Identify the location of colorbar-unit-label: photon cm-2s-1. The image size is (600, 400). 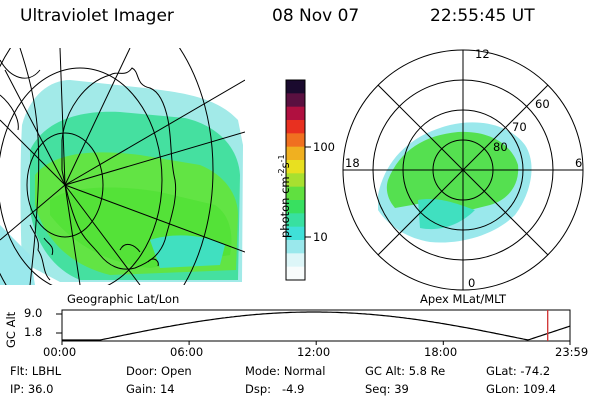
(284, 196).